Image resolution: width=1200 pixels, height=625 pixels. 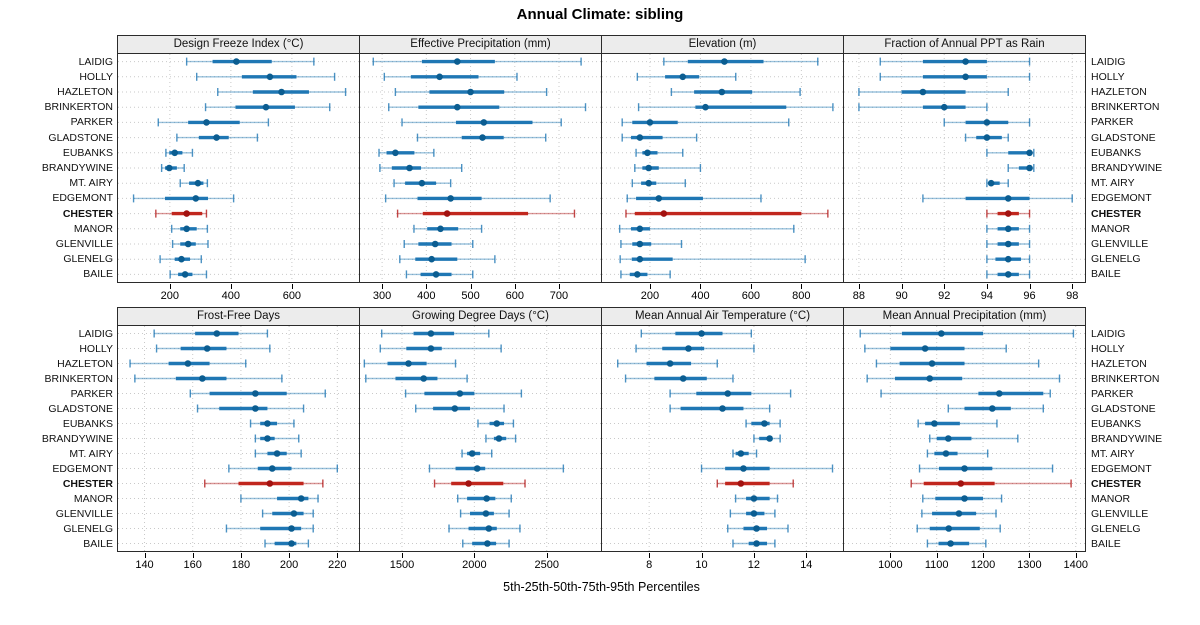 I want to click on axis-tick-label: 200, so click(x=650, y=296).